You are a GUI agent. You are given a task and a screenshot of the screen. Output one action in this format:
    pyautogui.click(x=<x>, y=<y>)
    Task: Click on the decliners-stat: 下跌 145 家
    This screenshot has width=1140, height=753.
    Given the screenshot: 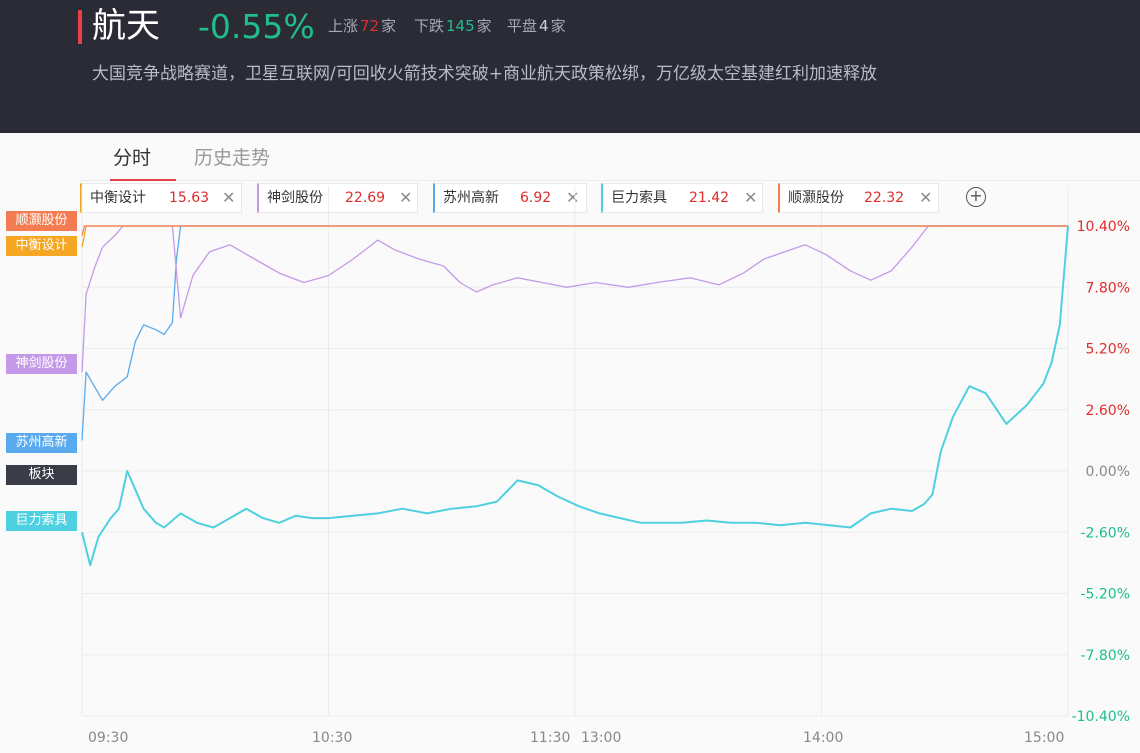 What is the action you would take?
    pyautogui.click(x=453, y=26)
    